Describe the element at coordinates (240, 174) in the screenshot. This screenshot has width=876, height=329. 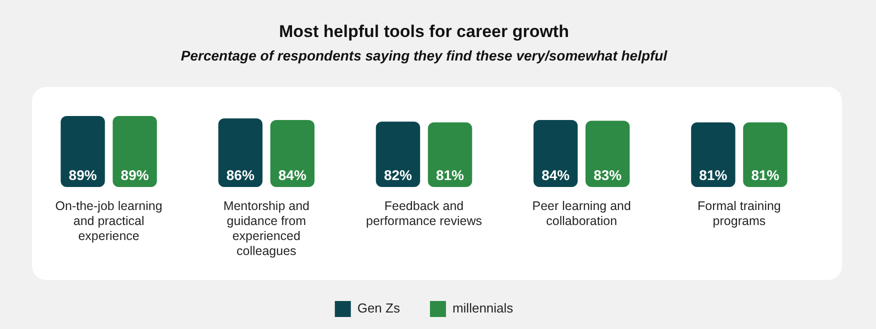
I see `data-label: 86%` at that location.